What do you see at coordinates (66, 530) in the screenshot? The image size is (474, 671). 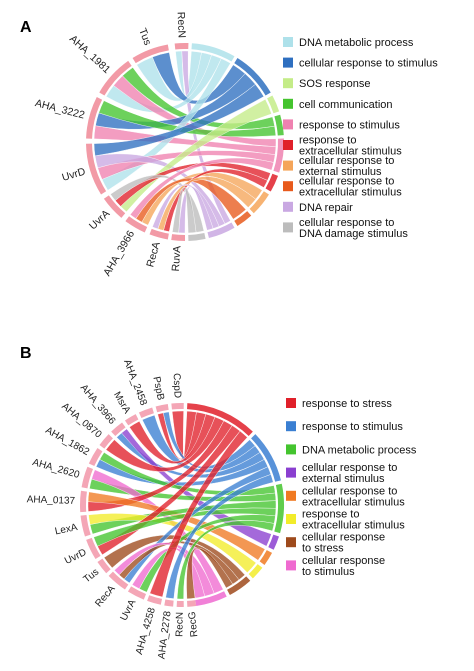 I see `gene-label: LexA` at bounding box center [66, 530].